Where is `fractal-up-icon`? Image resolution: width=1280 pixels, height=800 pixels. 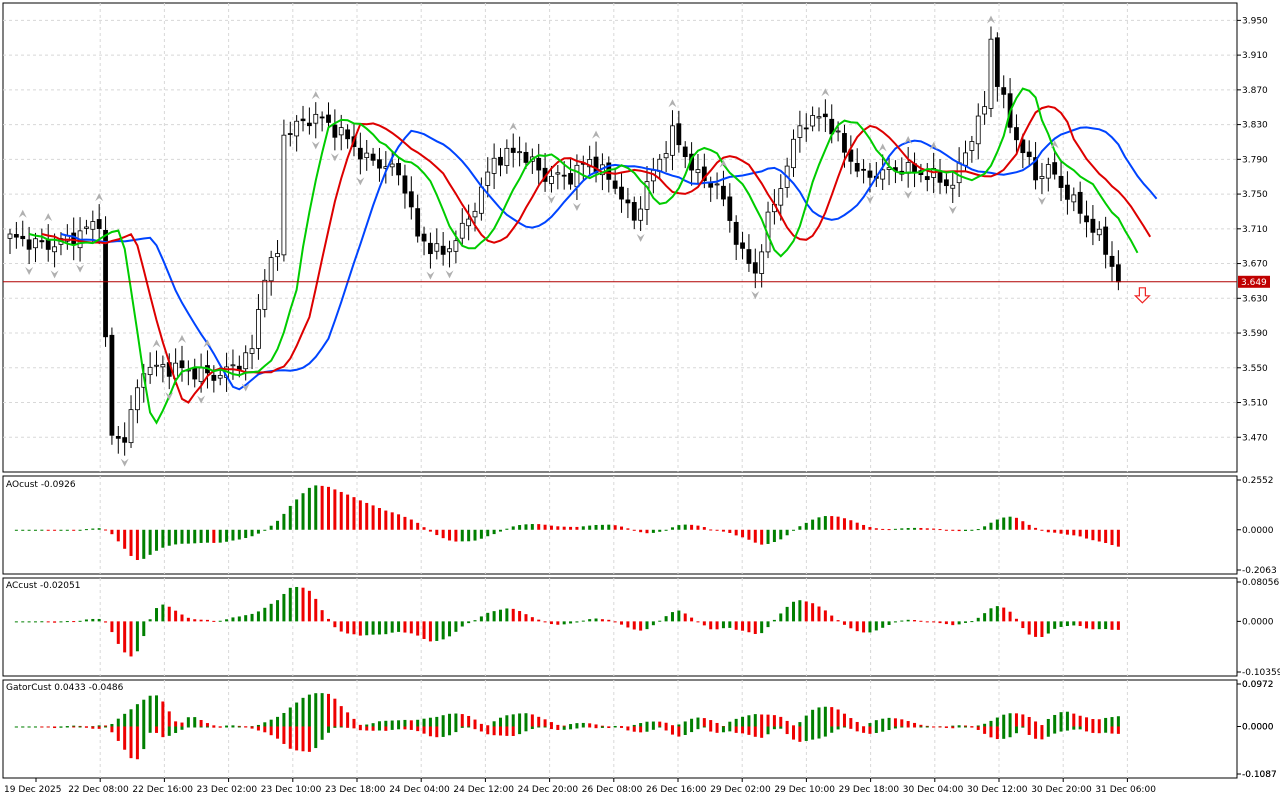
fractal-up-icon is located at coordinates (315, 95).